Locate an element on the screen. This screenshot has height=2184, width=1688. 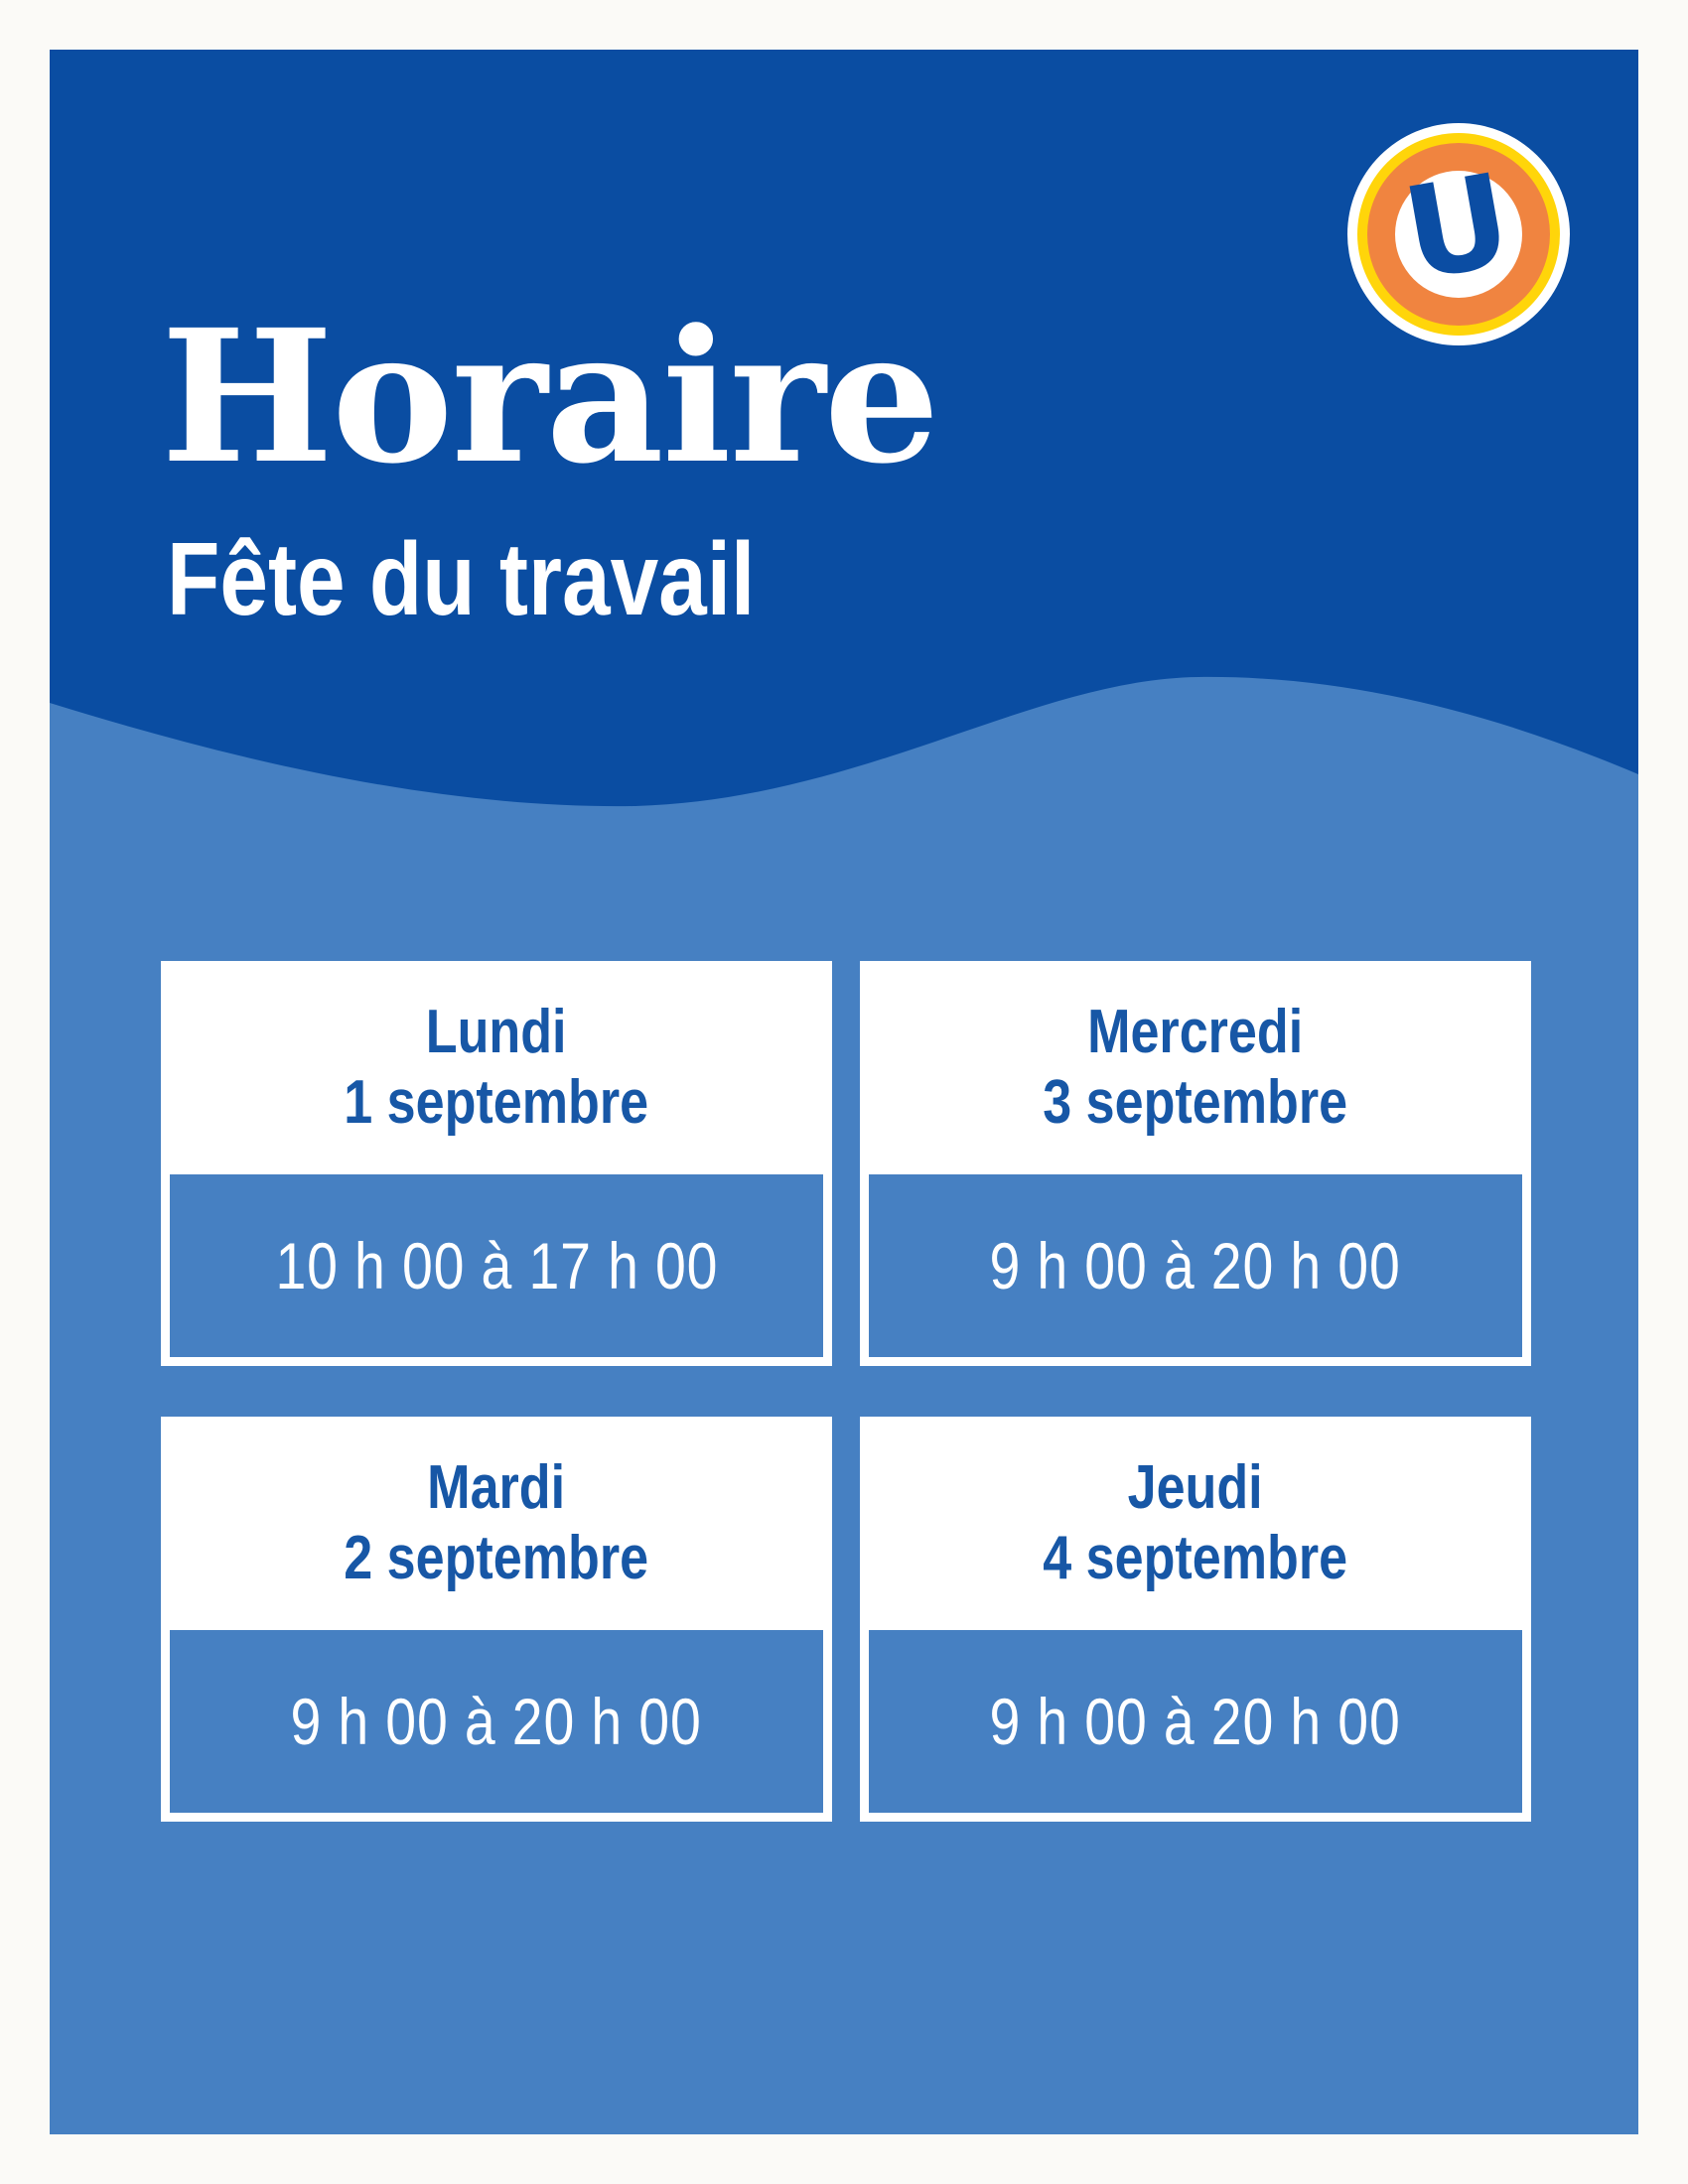
card-day-section: Mercredi 3 septembre is located at coordinates (1195, 1067).